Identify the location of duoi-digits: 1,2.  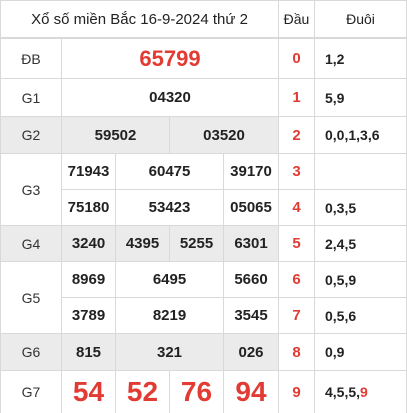
(360, 58).